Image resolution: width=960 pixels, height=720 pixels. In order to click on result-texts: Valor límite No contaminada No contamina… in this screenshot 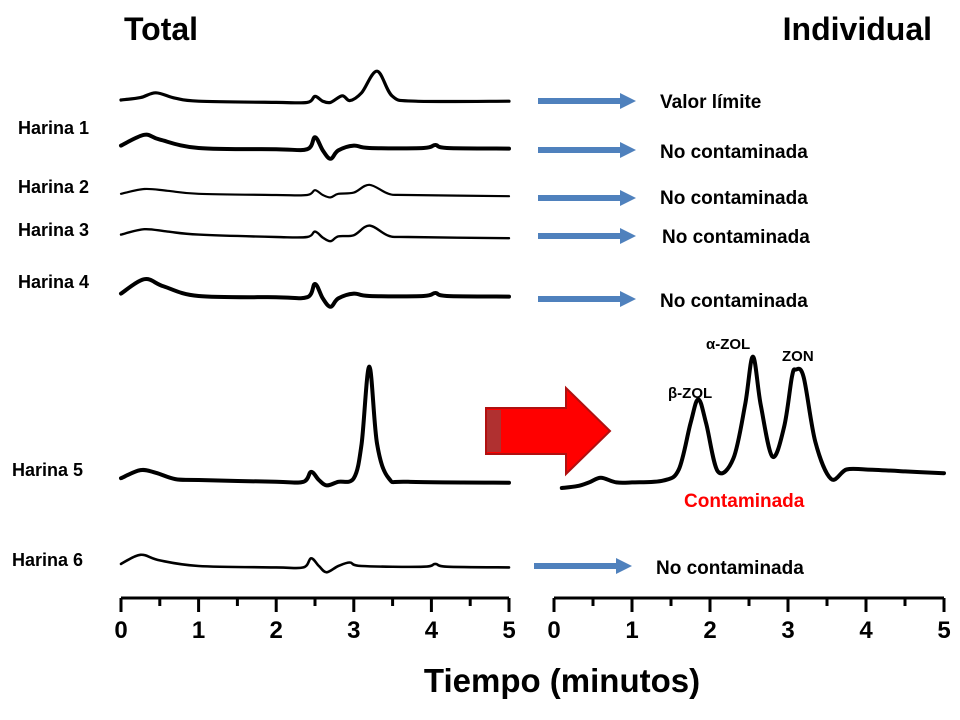, I will do `click(733, 335)`.